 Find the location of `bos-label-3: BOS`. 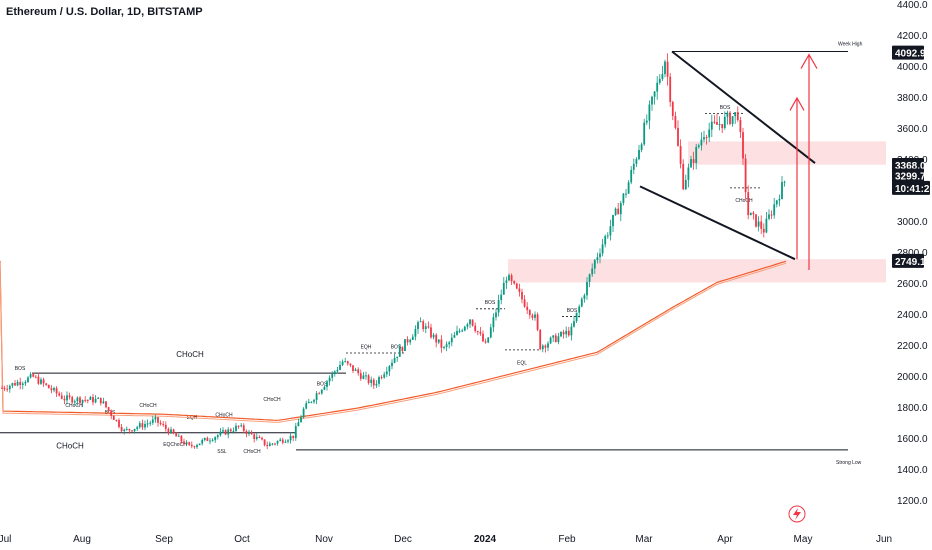

bos-label-3: BOS is located at coordinates (322, 385).